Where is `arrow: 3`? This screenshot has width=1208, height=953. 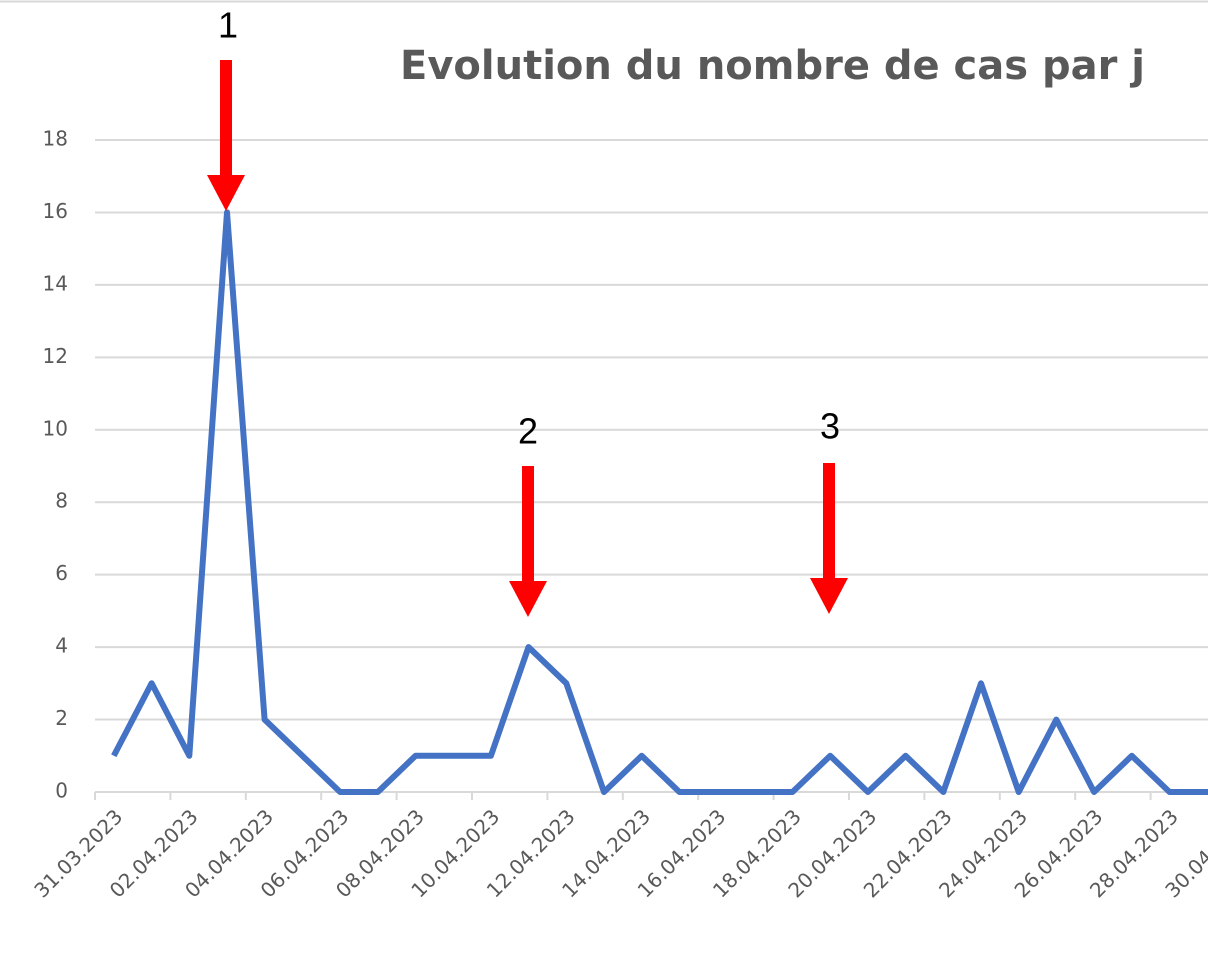
arrow: 3 is located at coordinates (829, 510).